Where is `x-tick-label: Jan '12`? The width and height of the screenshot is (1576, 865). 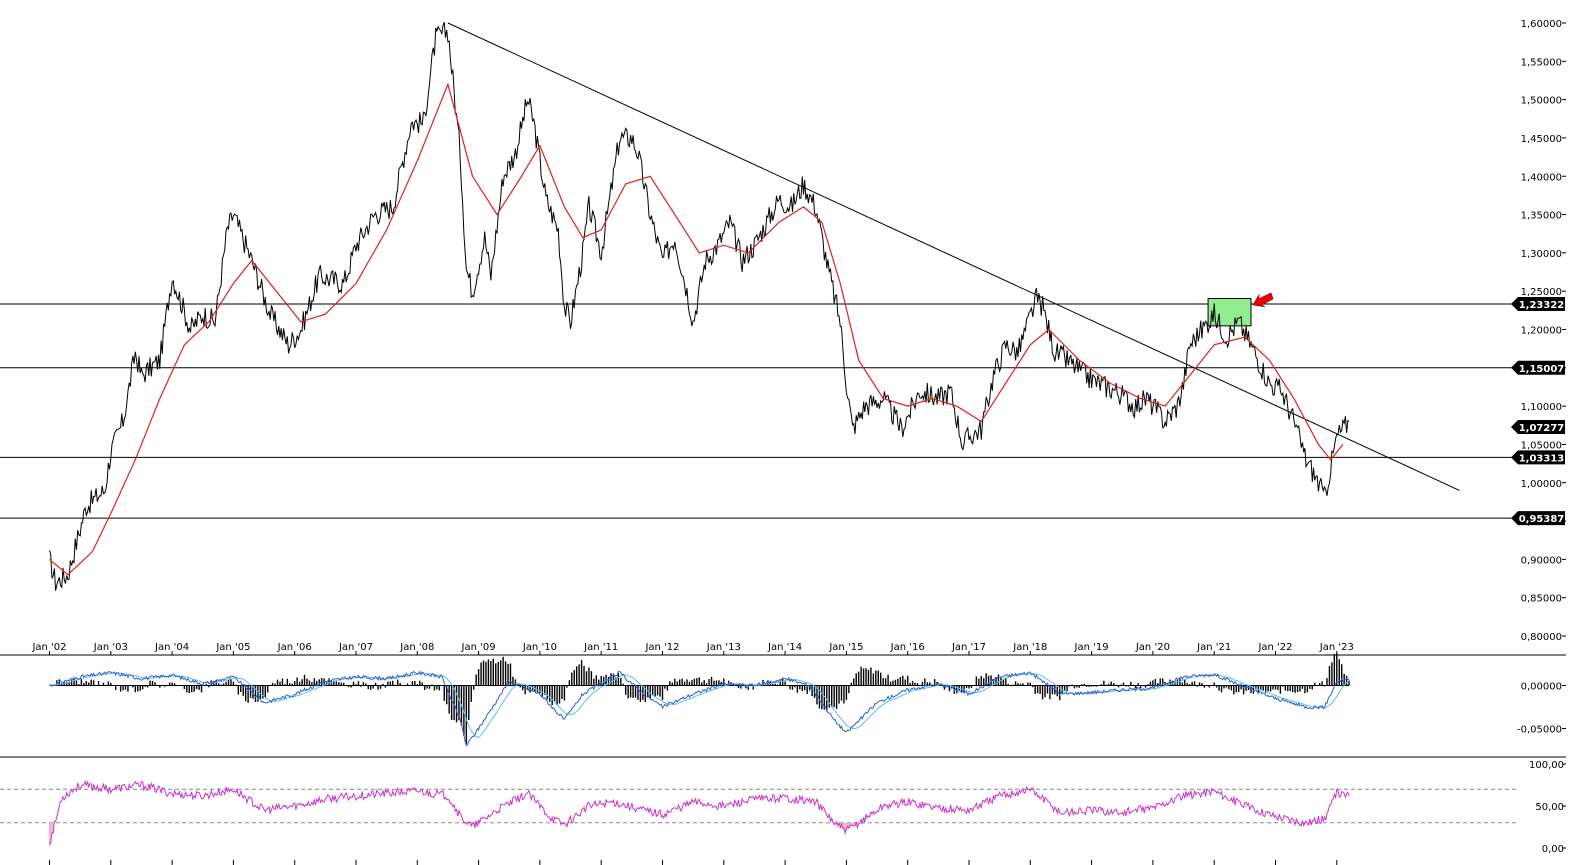
x-tick-label: Jan '12 is located at coordinates (661, 647).